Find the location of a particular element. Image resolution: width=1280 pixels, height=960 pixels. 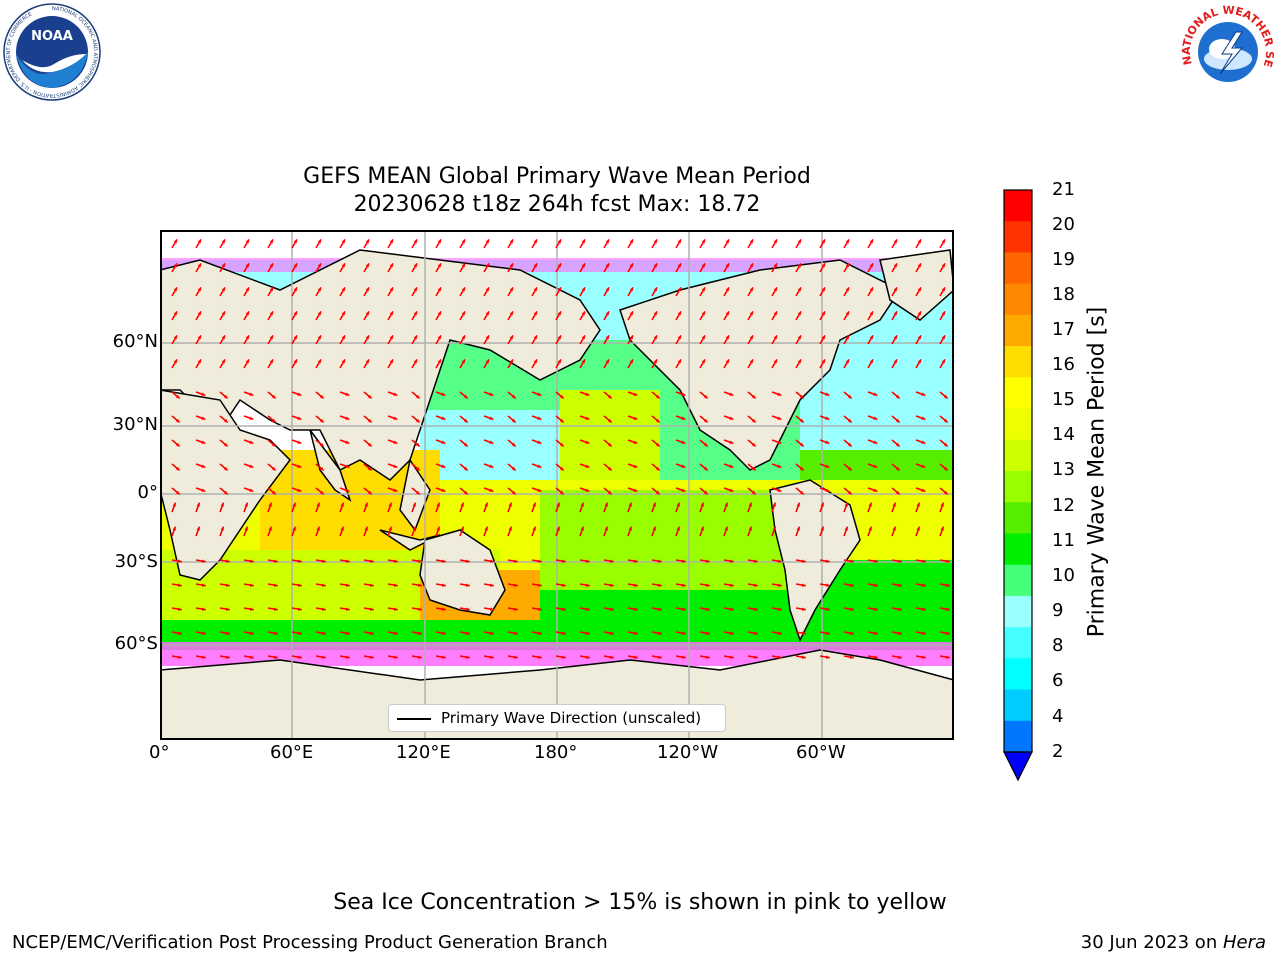

cb-tick-19: 19 is located at coordinates (1063, 259).